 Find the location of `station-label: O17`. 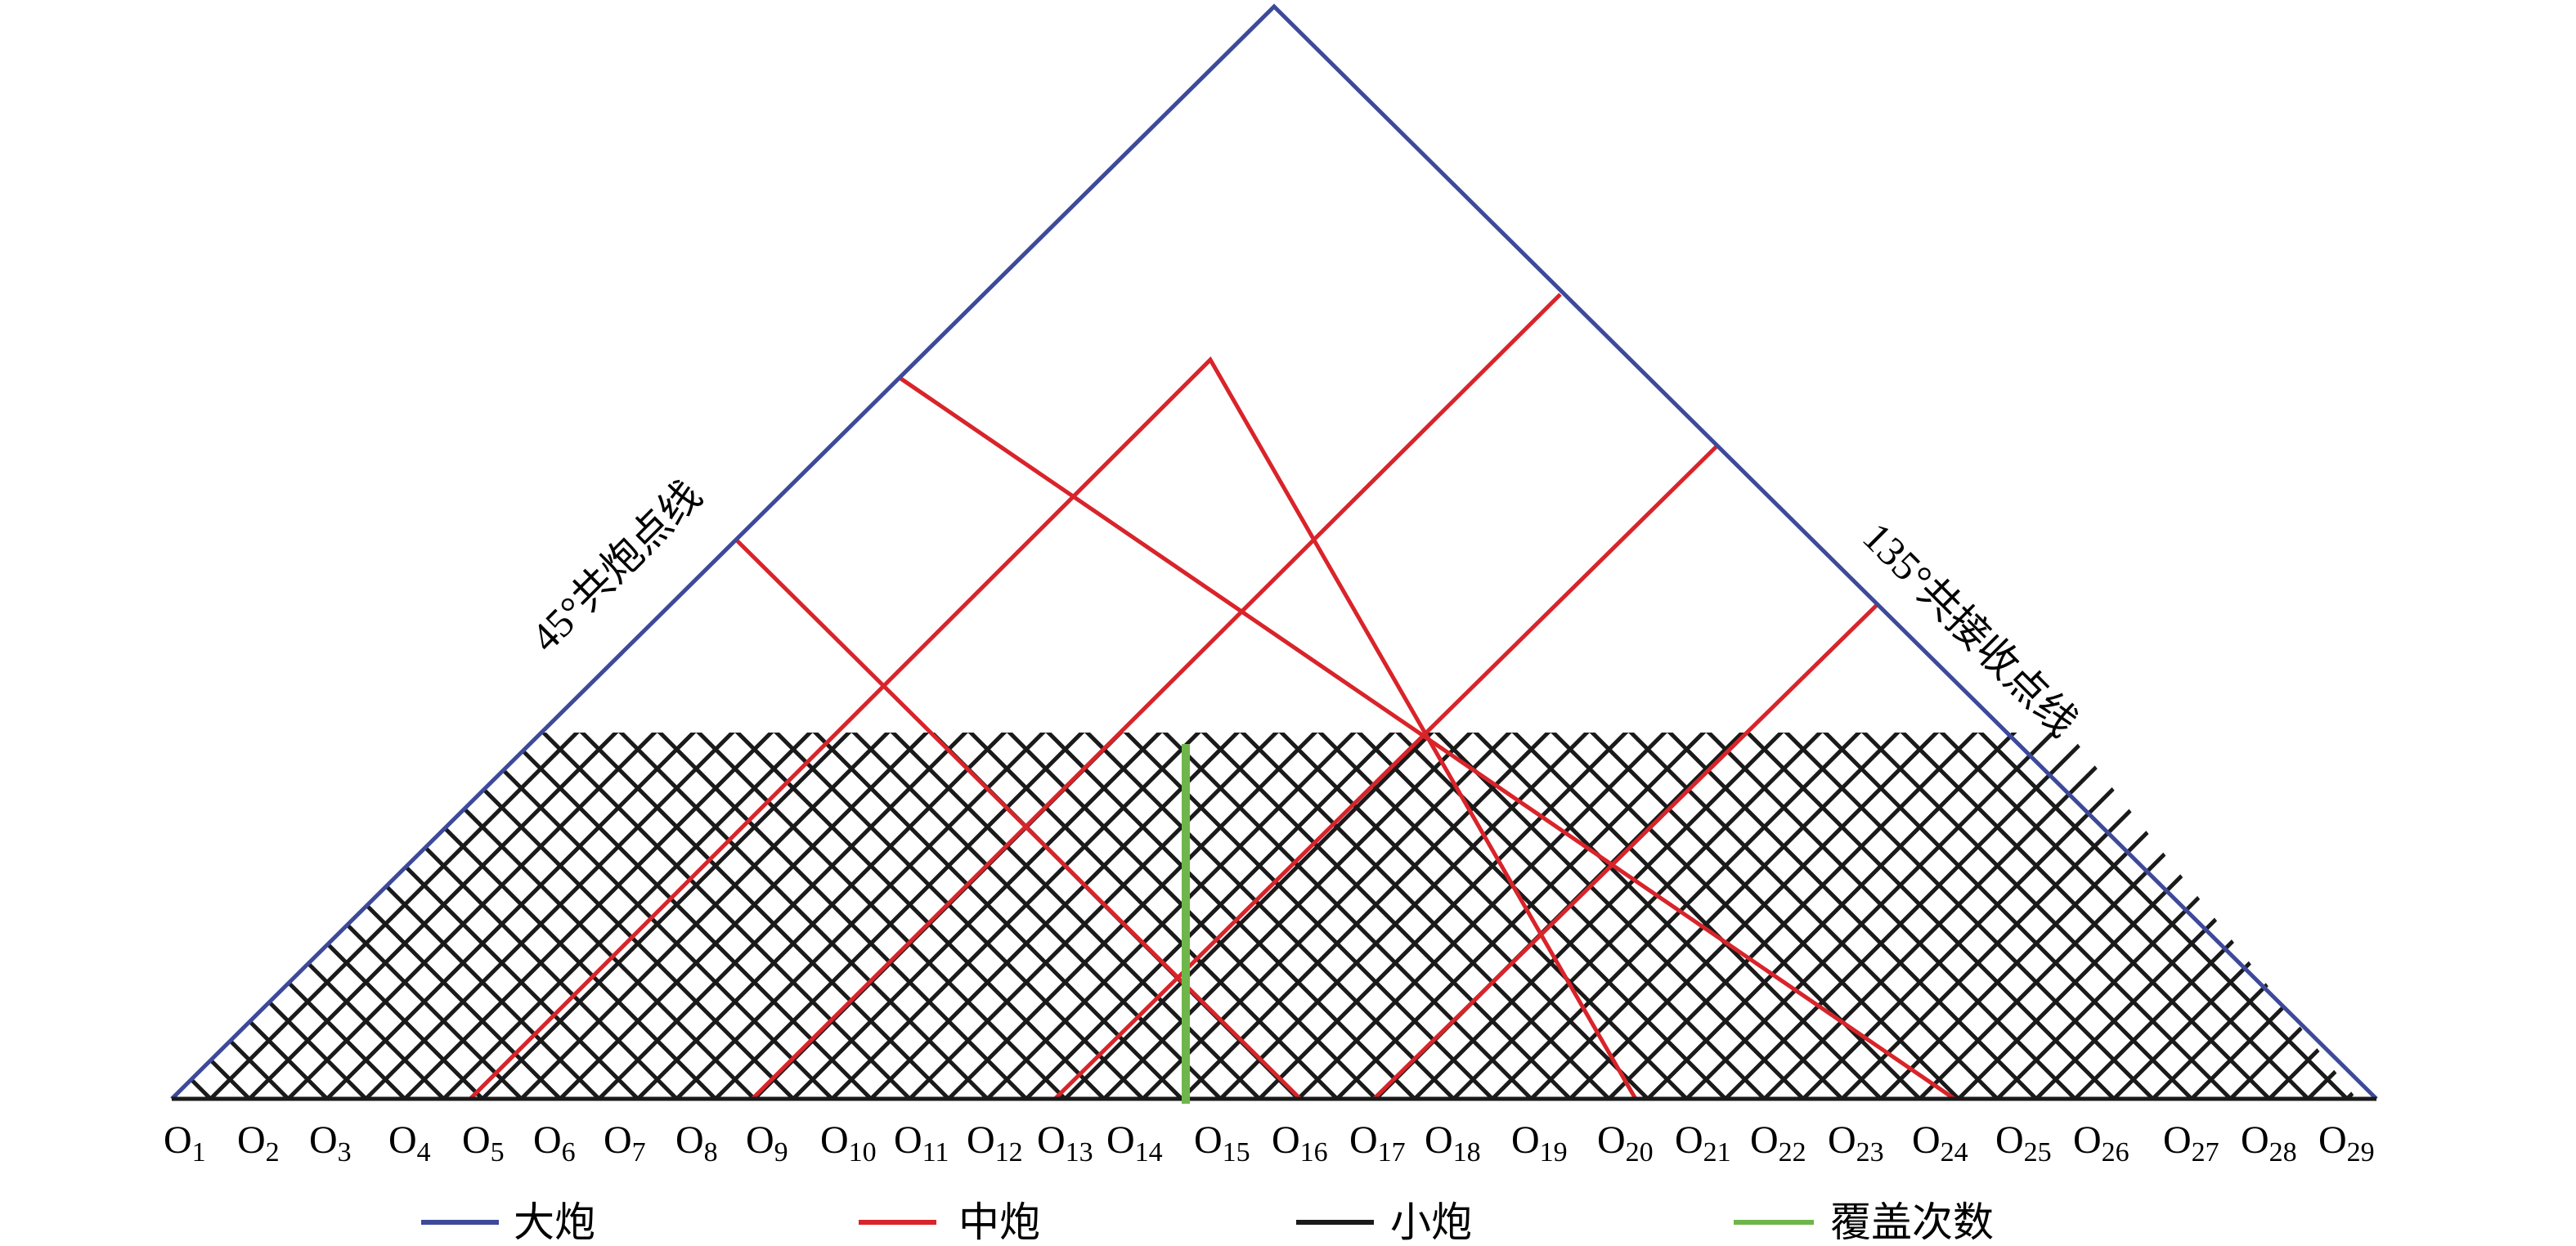

station-label: O17 is located at coordinates (1378, 1143).